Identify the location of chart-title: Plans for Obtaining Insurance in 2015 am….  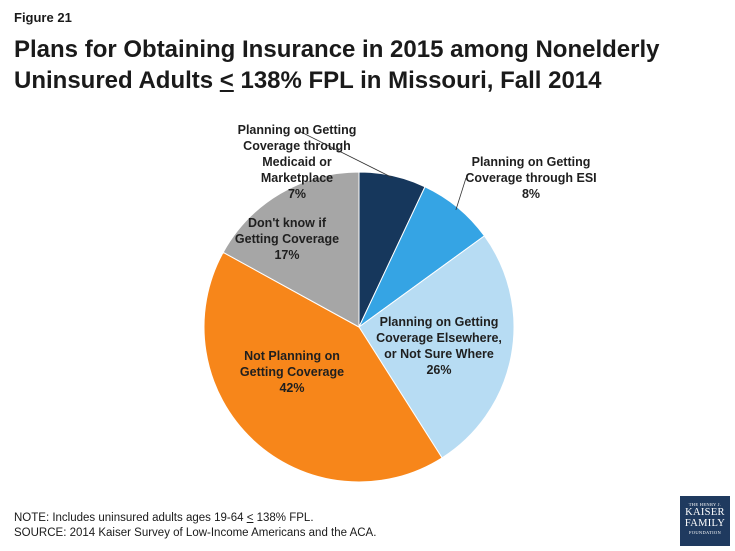
(364, 65).